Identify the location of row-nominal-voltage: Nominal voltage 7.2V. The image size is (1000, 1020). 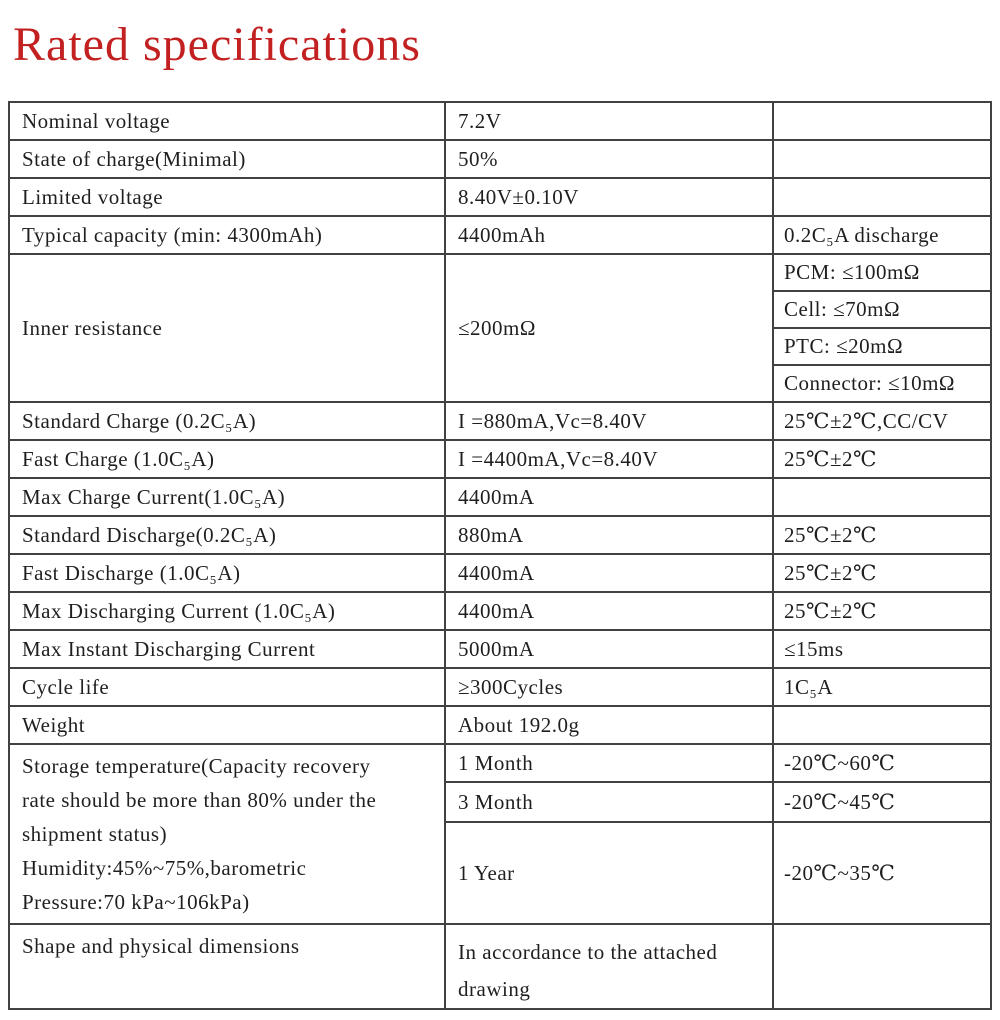
(500, 121).